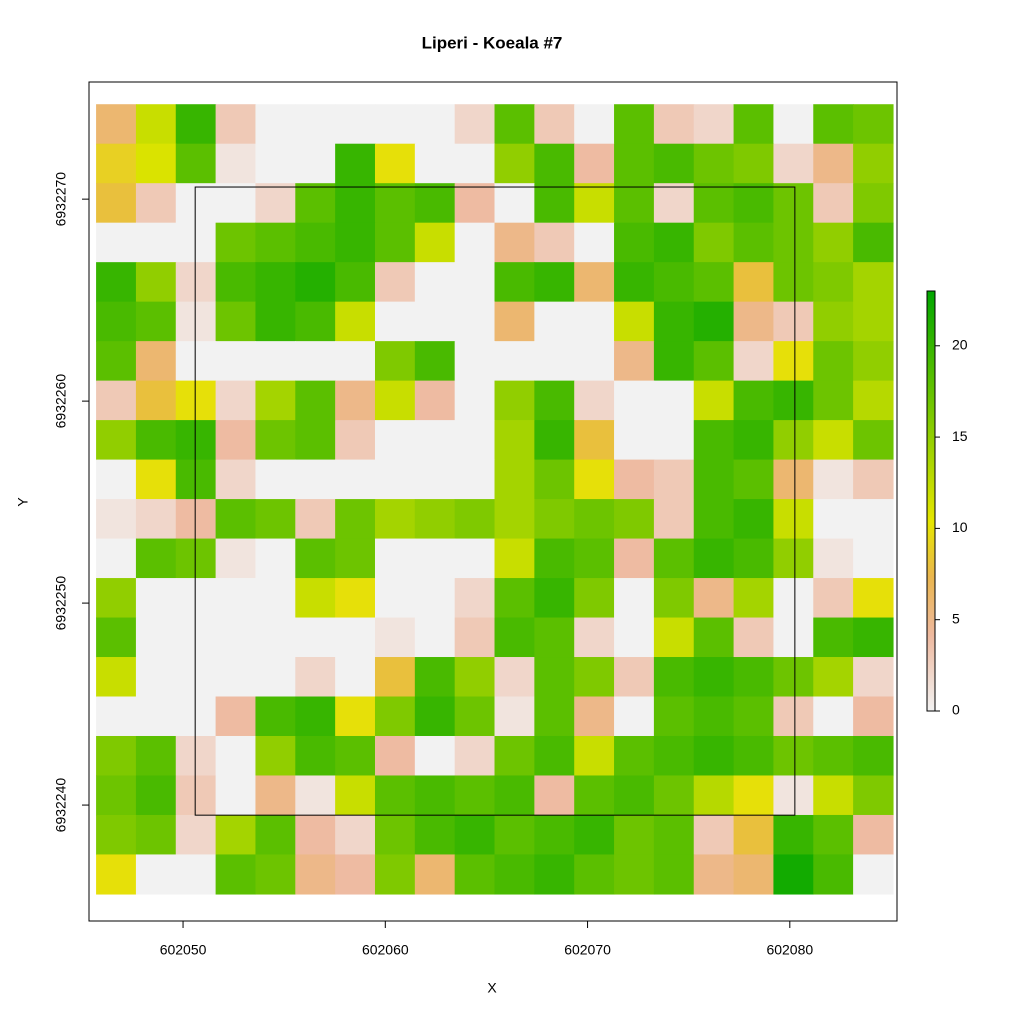 Image resolution: width=1024 pixels, height=1024 pixels. What do you see at coordinates (956, 710) in the screenshot?
I see `colorbar-tick-label: 0` at bounding box center [956, 710].